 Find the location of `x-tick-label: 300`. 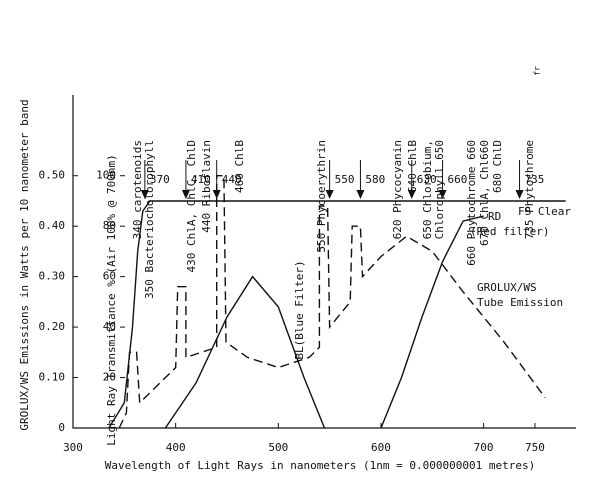

x-tick-label: 300 is located at coordinates (73, 447).